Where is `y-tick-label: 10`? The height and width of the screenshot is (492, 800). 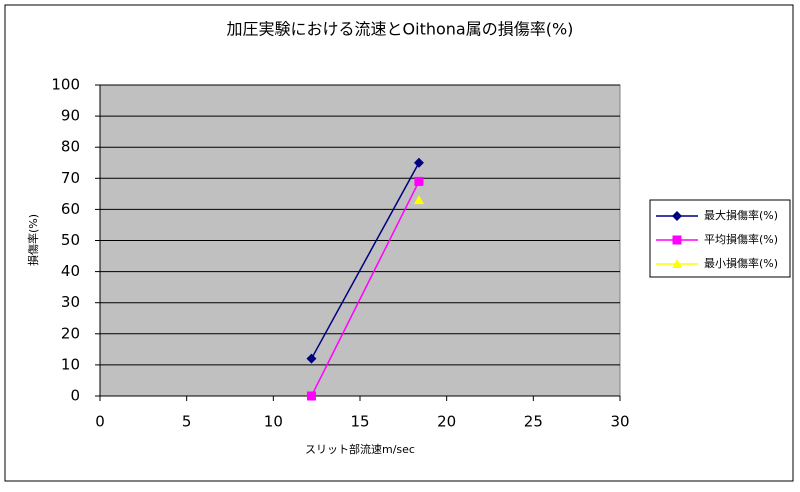
y-tick-label: 10 is located at coordinates (70, 364).